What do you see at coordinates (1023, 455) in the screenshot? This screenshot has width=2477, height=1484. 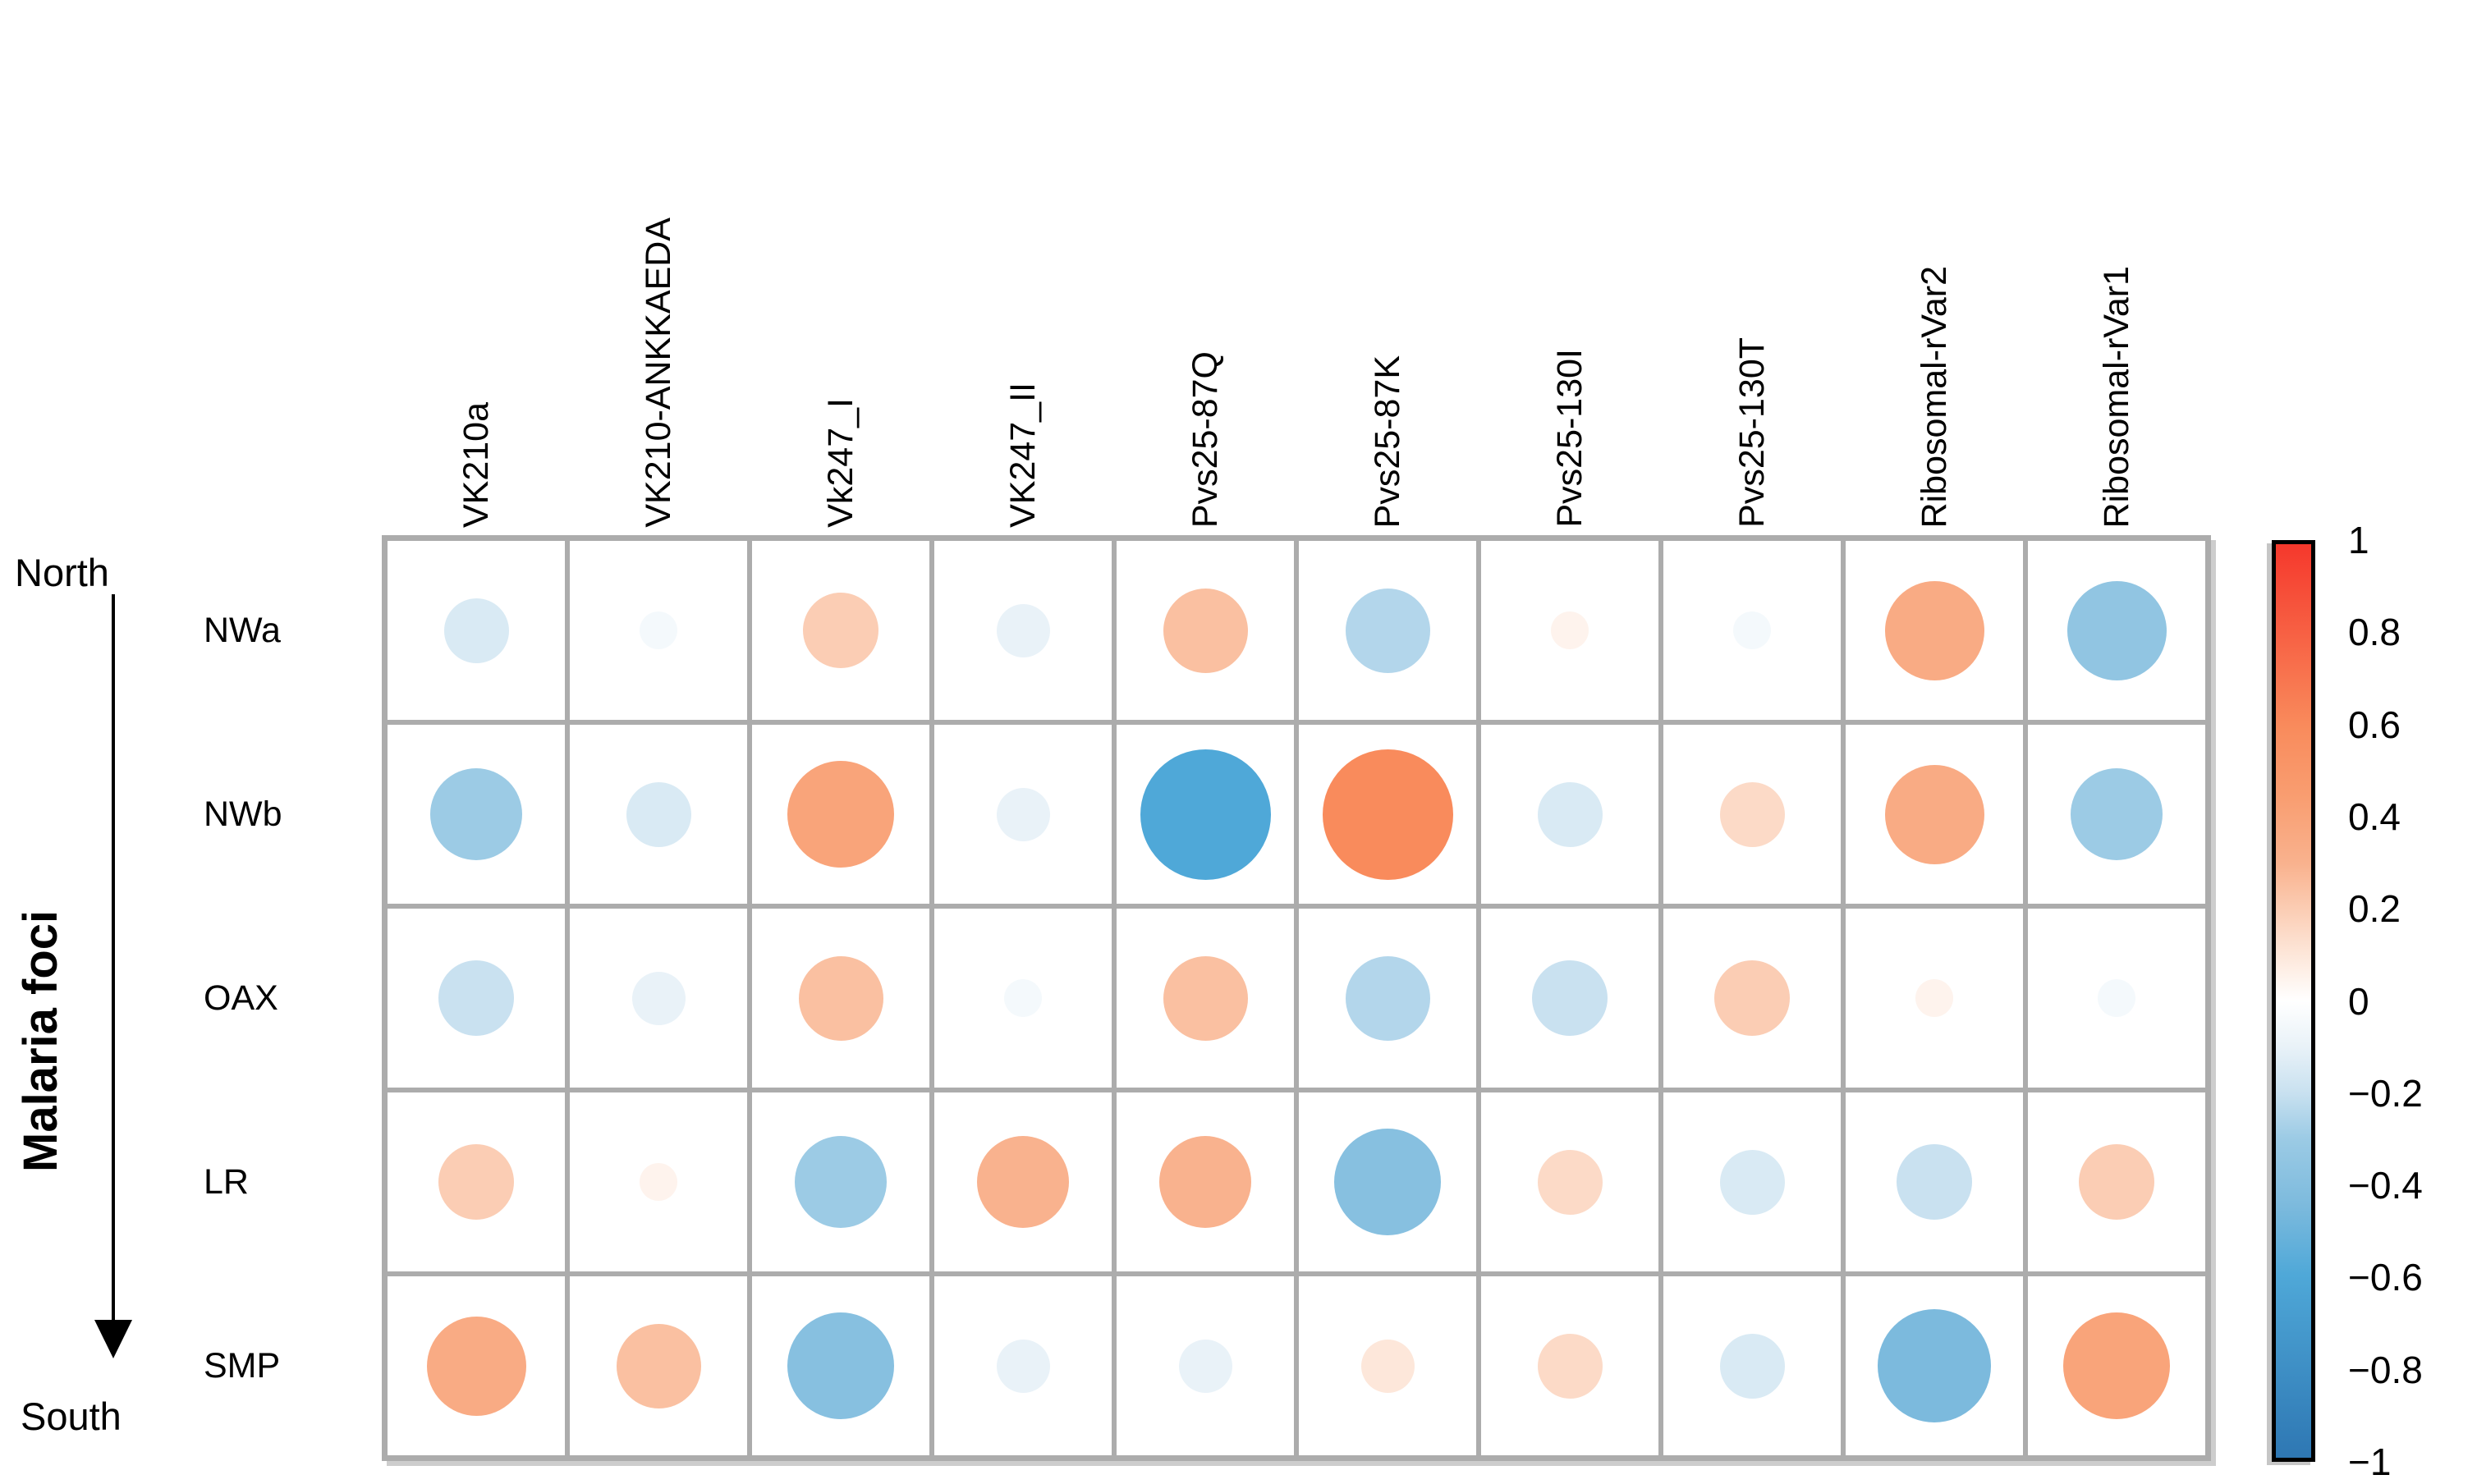 I see `column-label-VK247_II: VK247_II` at bounding box center [1023, 455].